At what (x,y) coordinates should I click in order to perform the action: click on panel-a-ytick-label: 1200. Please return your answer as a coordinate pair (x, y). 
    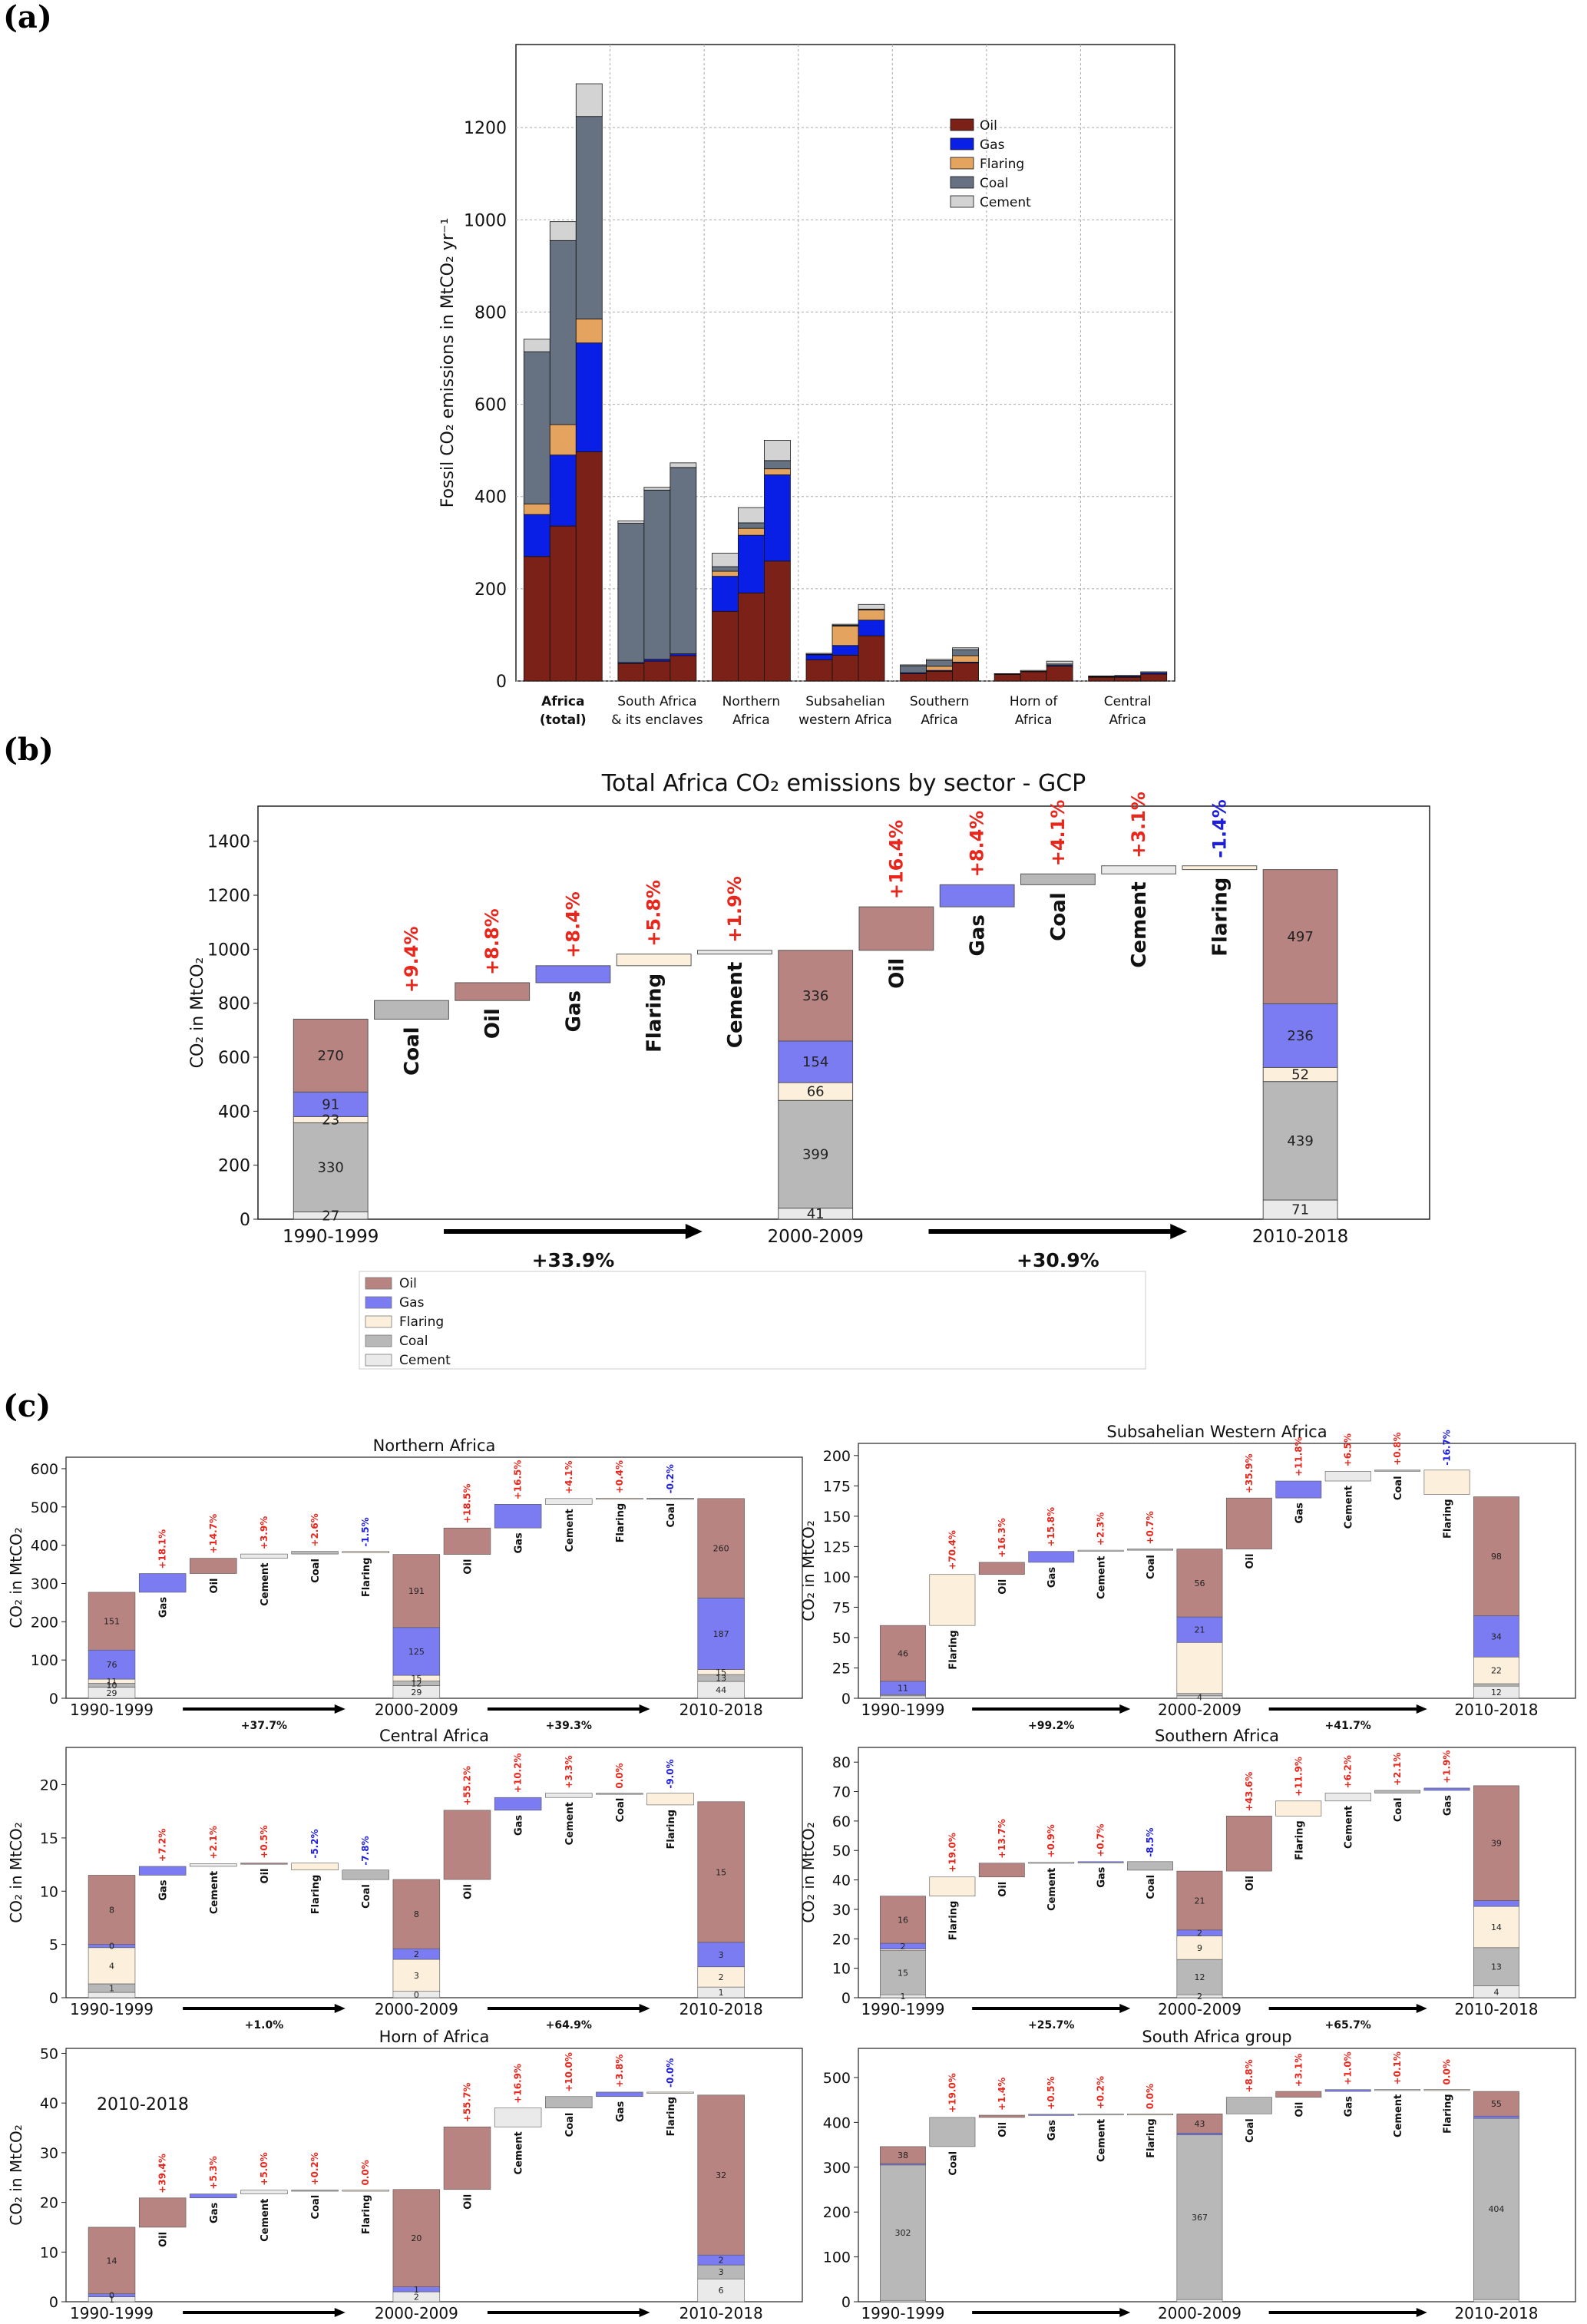
    Looking at the image, I should click on (485, 128).